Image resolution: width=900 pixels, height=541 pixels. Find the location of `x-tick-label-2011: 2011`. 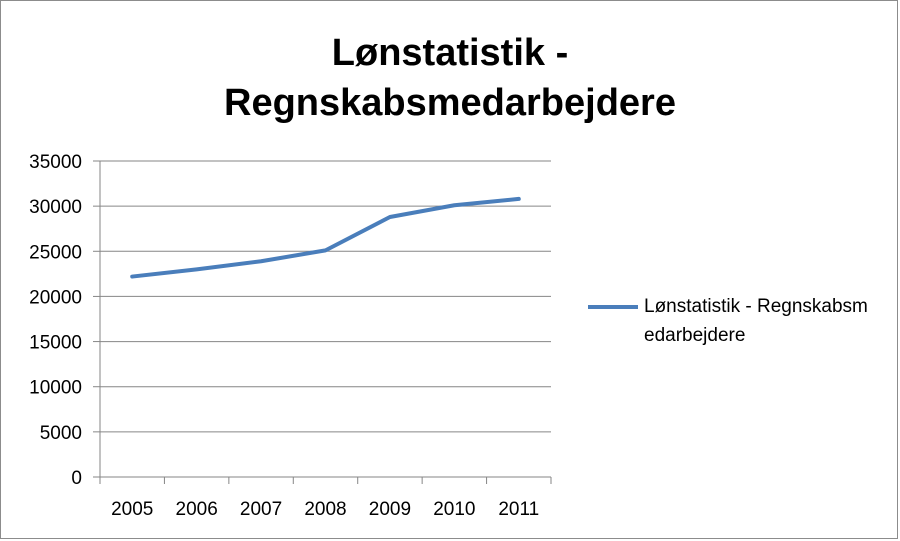

x-tick-label-2011: 2011 is located at coordinates (518, 509).